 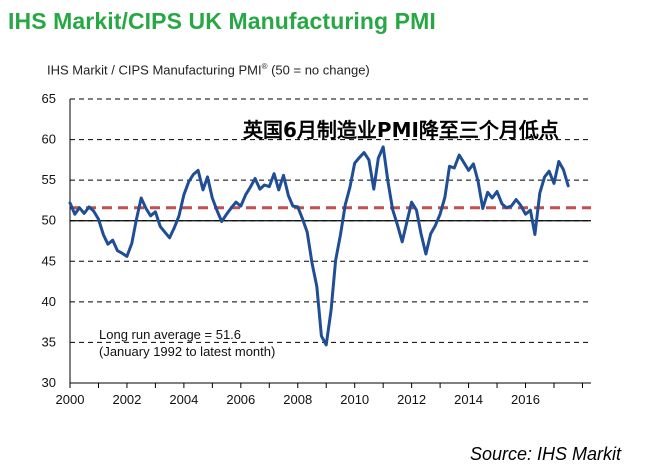 I want to click on long-run-average-period: (January 1992 to latest month), so click(x=187, y=351).